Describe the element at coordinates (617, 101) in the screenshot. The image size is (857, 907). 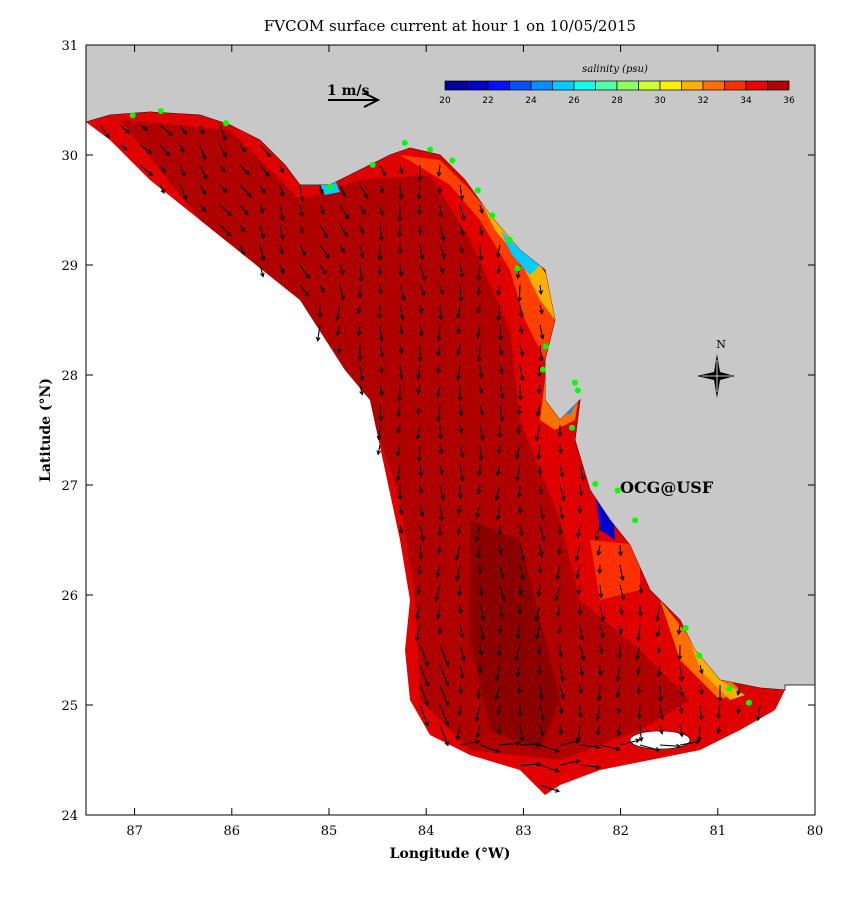
I see `colorbar-tick-label: 28` at that location.